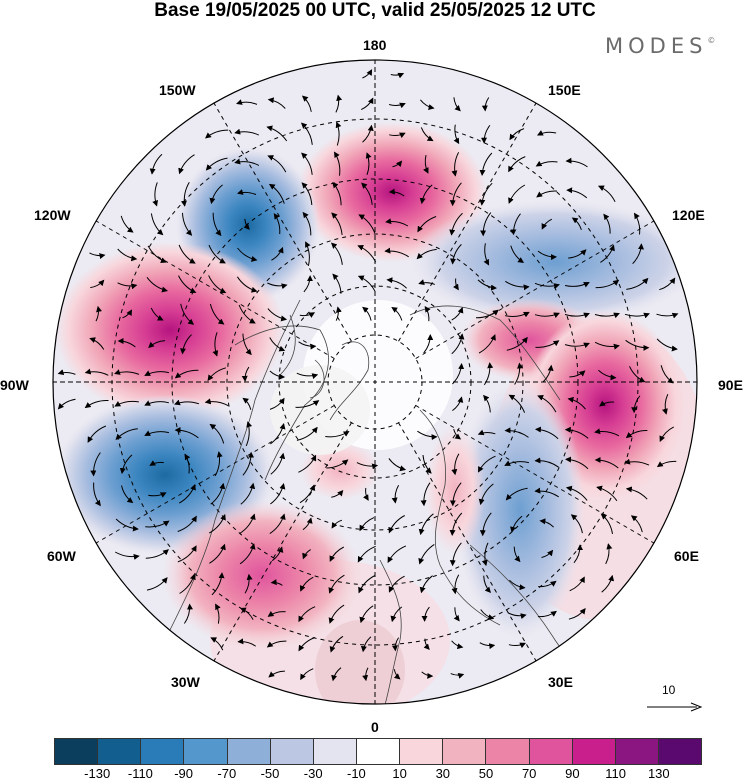 The image size is (750, 783). What do you see at coordinates (185, 682) in the screenshot?
I see `lon-label-30w: 30W` at bounding box center [185, 682].